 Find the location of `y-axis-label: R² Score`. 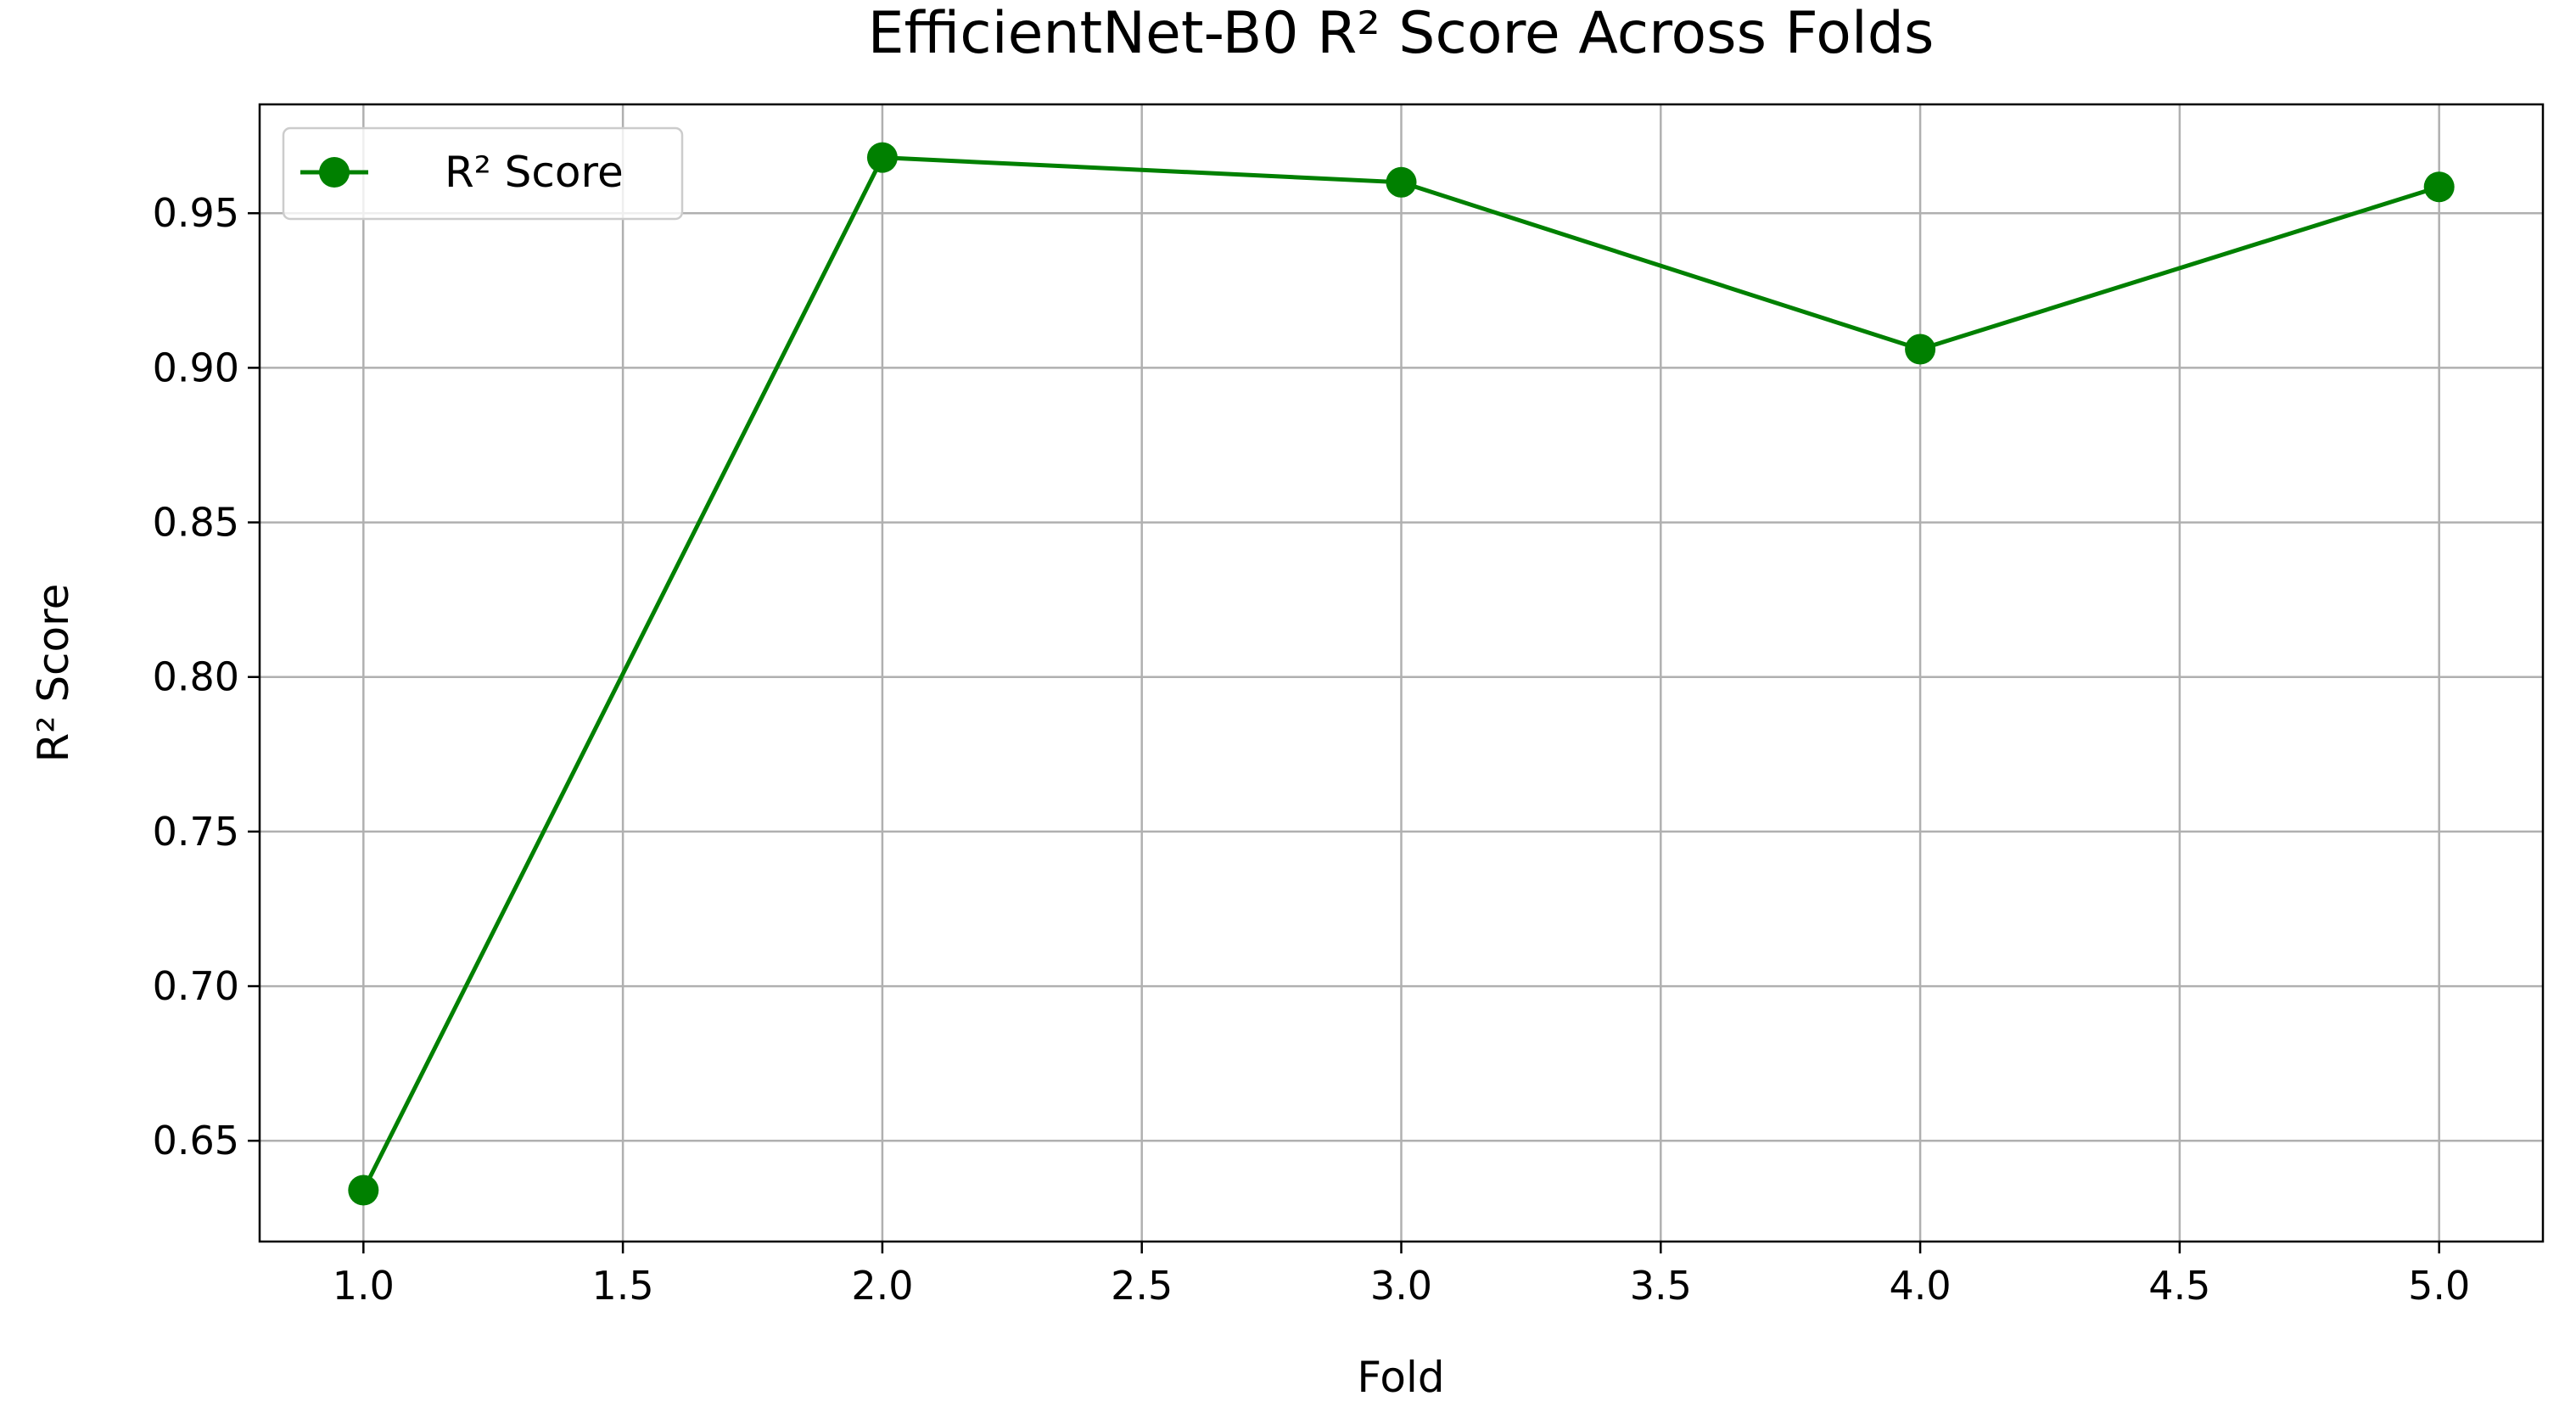

y-axis-label: R² Score is located at coordinates (53, 673).